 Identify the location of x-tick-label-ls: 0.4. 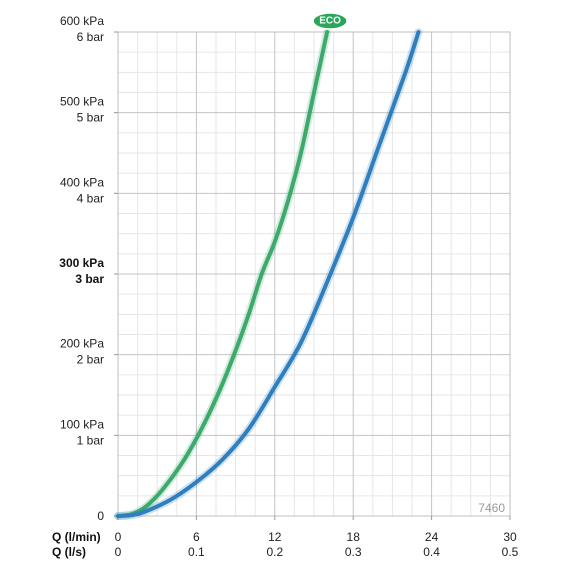
(431, 552).